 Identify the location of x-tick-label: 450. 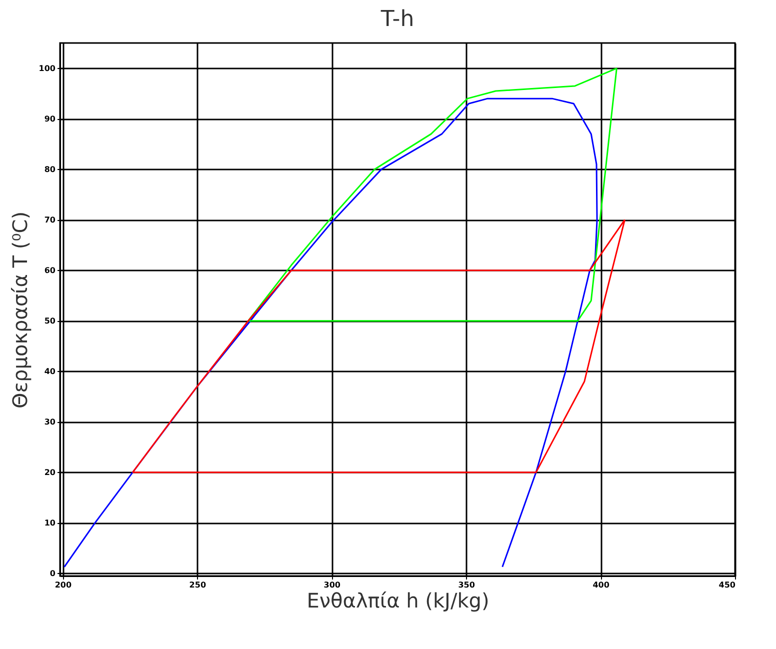
(727, 585).